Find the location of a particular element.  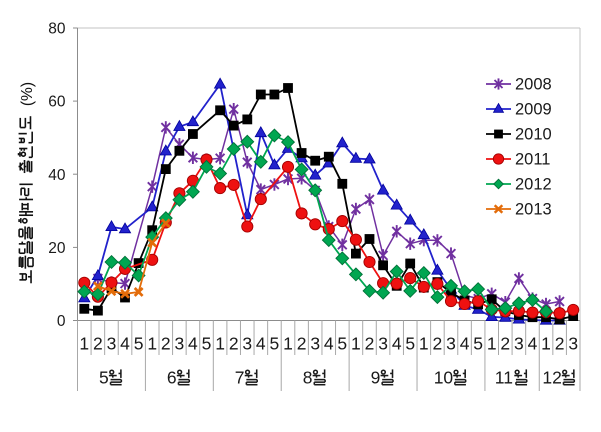

svg-text: 2013 is located at coordinates (533, 210).